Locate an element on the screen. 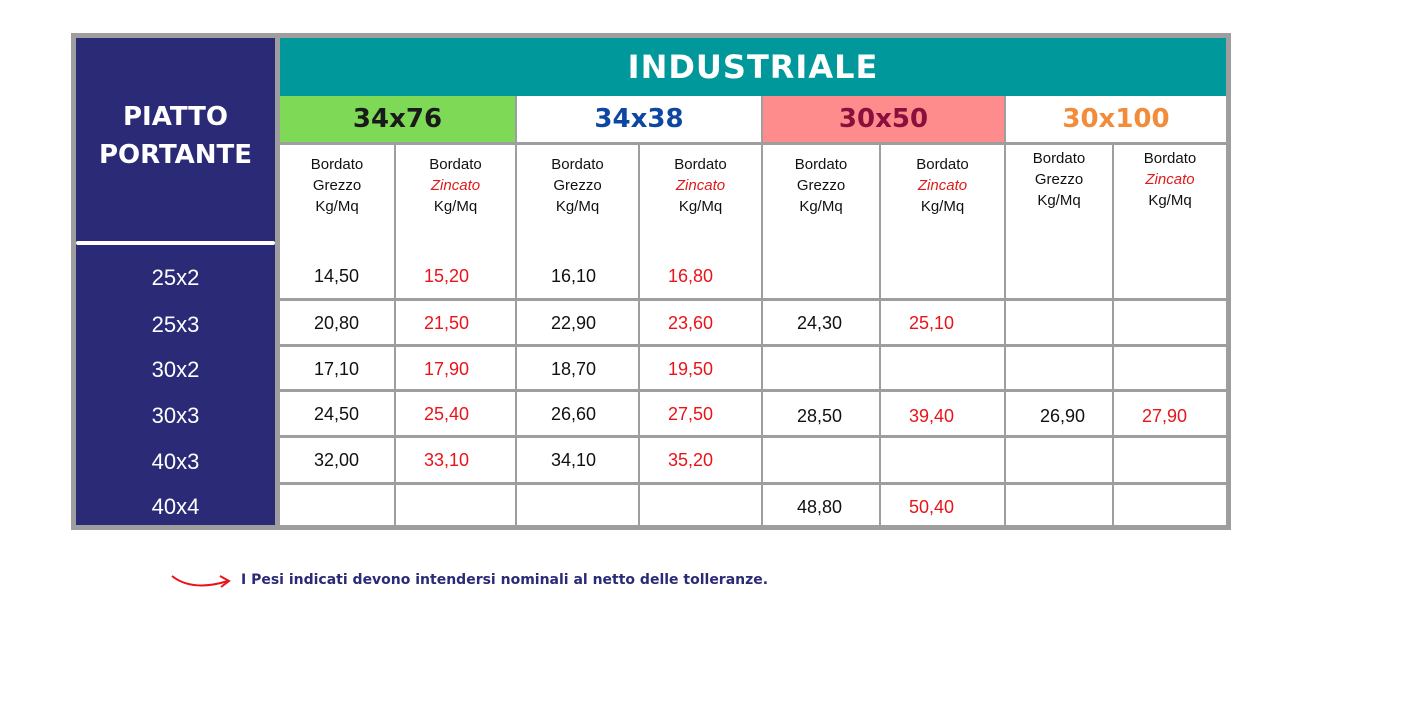 This screenshot has width=1417, height=709. table-cell: 48,80 is located at coordinates (821, 505).